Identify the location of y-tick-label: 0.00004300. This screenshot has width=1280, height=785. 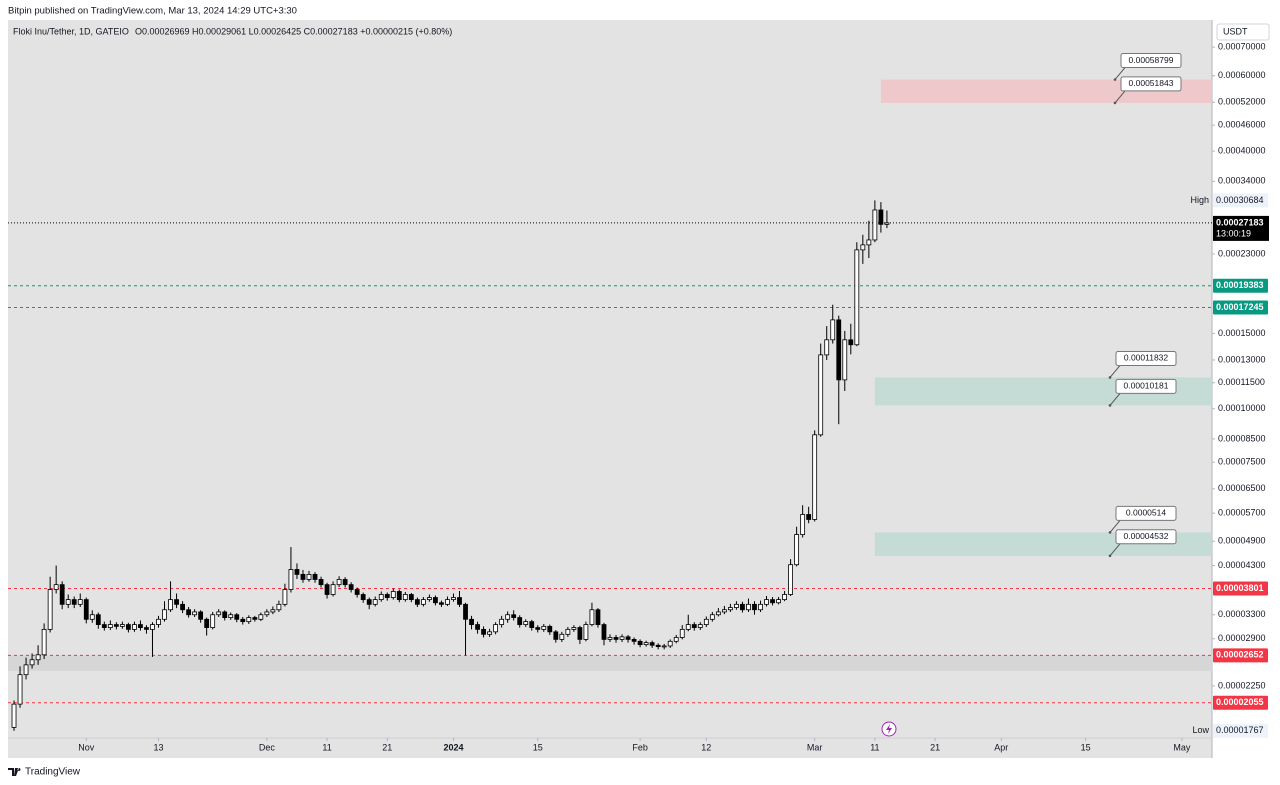
(1242, 565).